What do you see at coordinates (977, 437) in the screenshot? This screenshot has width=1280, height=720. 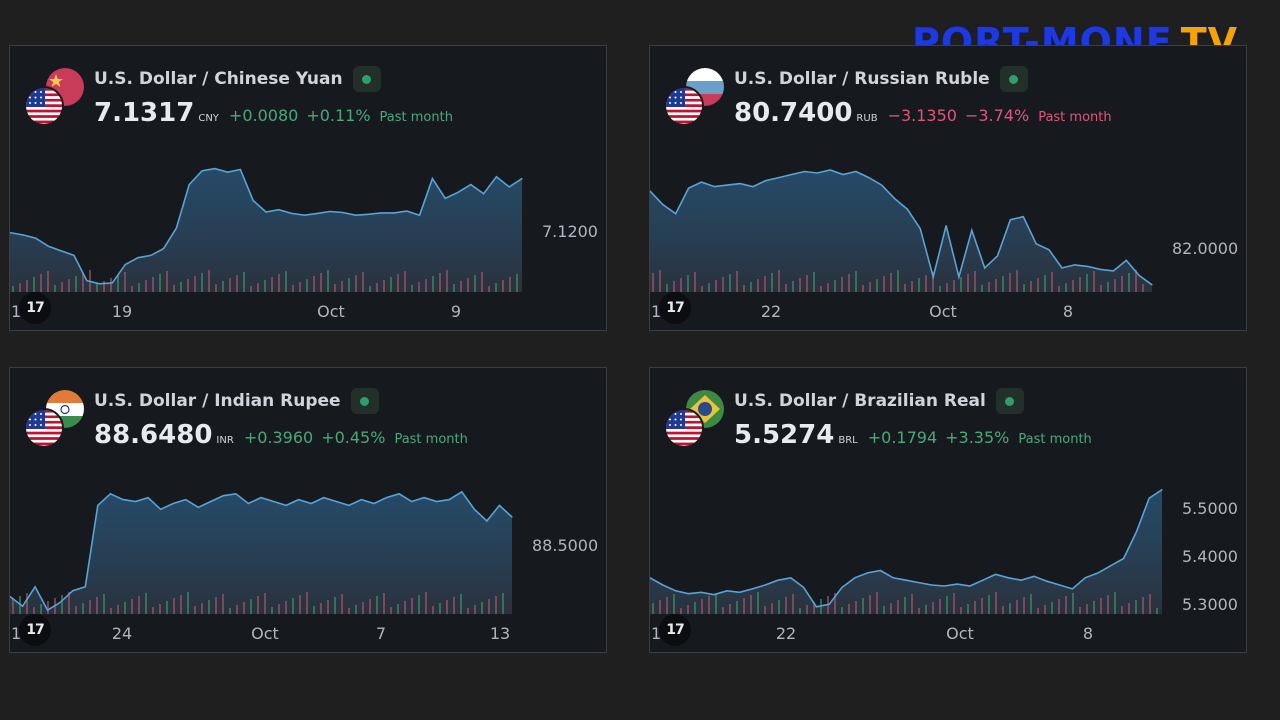 I see `price-change-percent: +3.35%` at bounding box center [977, 437].